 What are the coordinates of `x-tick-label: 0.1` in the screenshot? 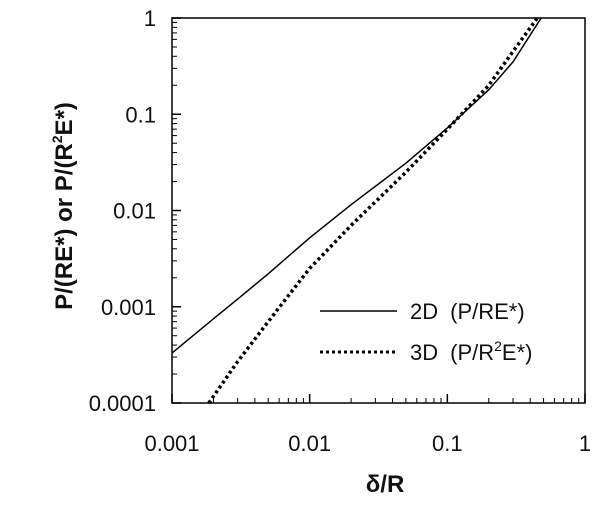 It's located at (447, 443).